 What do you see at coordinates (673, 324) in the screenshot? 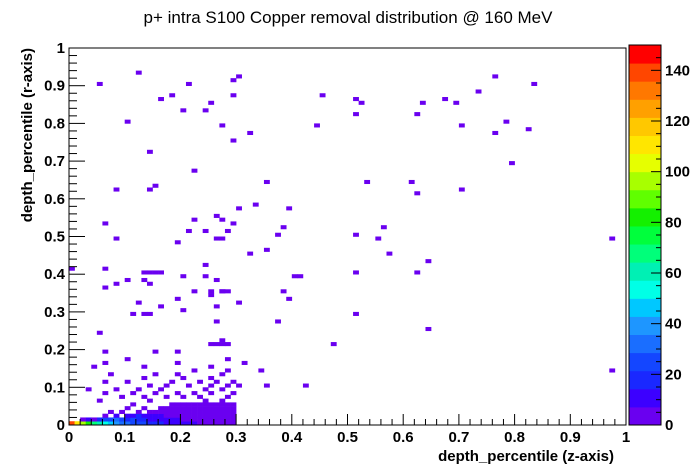
I see `z-tick-label: 40` at bounding box center [673, 324].